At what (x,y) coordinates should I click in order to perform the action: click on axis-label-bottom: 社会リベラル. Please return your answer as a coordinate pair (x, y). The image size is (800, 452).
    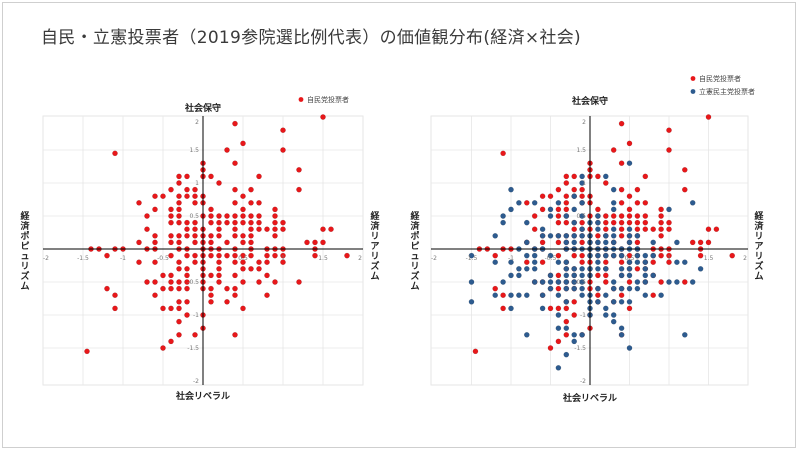
    Looking at the image, I should click on (202, 396).